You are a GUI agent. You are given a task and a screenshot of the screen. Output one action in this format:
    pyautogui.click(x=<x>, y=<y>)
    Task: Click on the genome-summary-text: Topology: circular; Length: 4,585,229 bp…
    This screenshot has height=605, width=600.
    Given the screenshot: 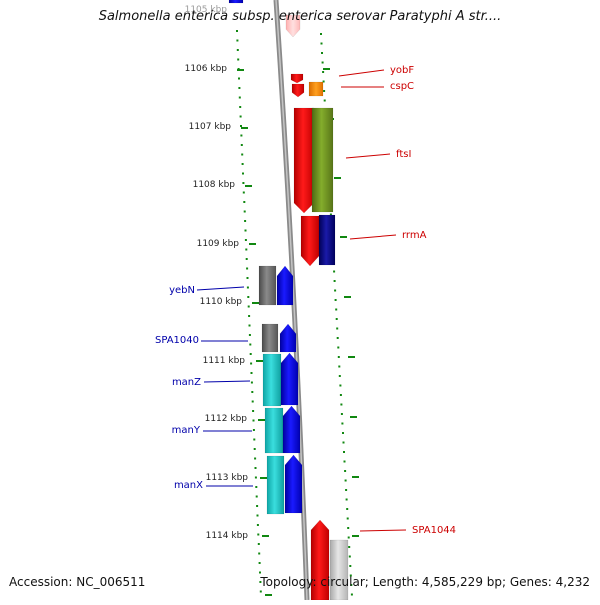 What is the action you would take?
    pyautogui.click(x=425, y=582)
    